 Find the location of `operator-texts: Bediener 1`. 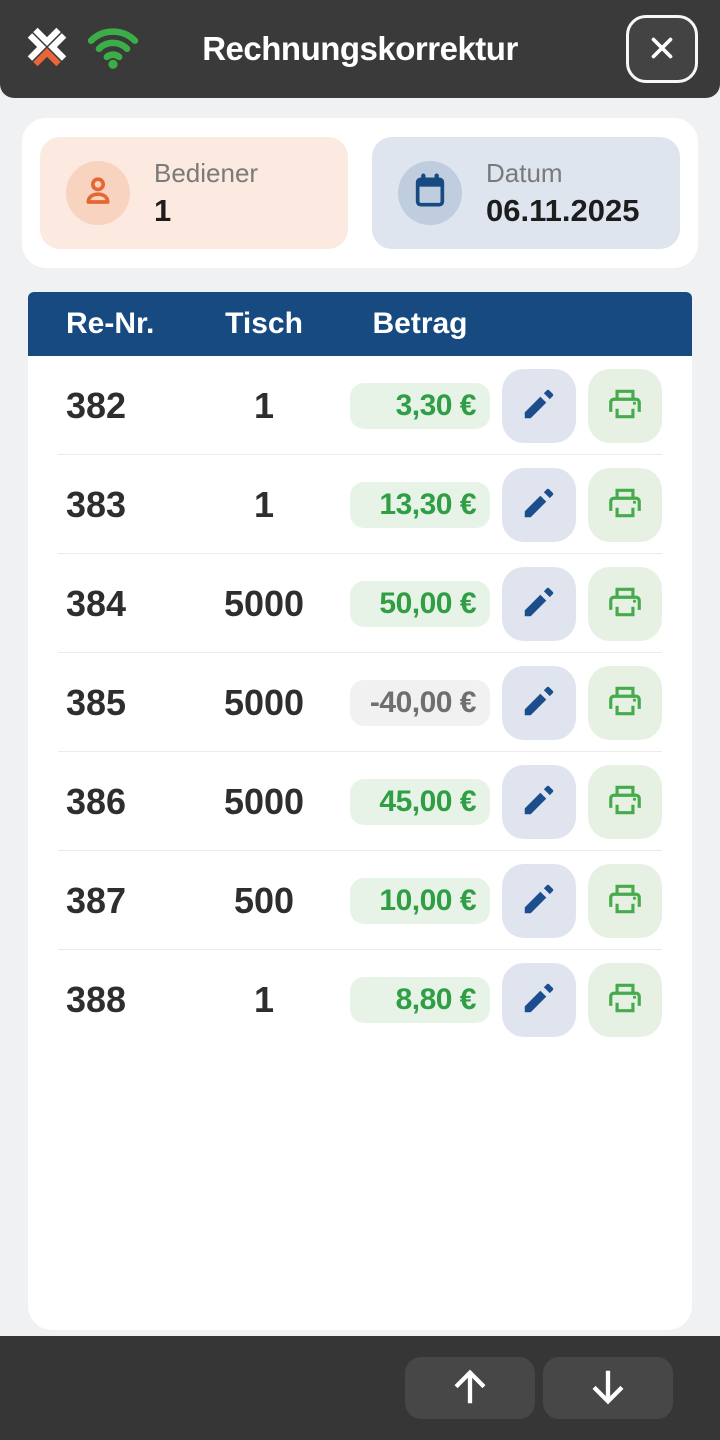

operator-texts: Bediener 1 is located at coordinates (206, 193).